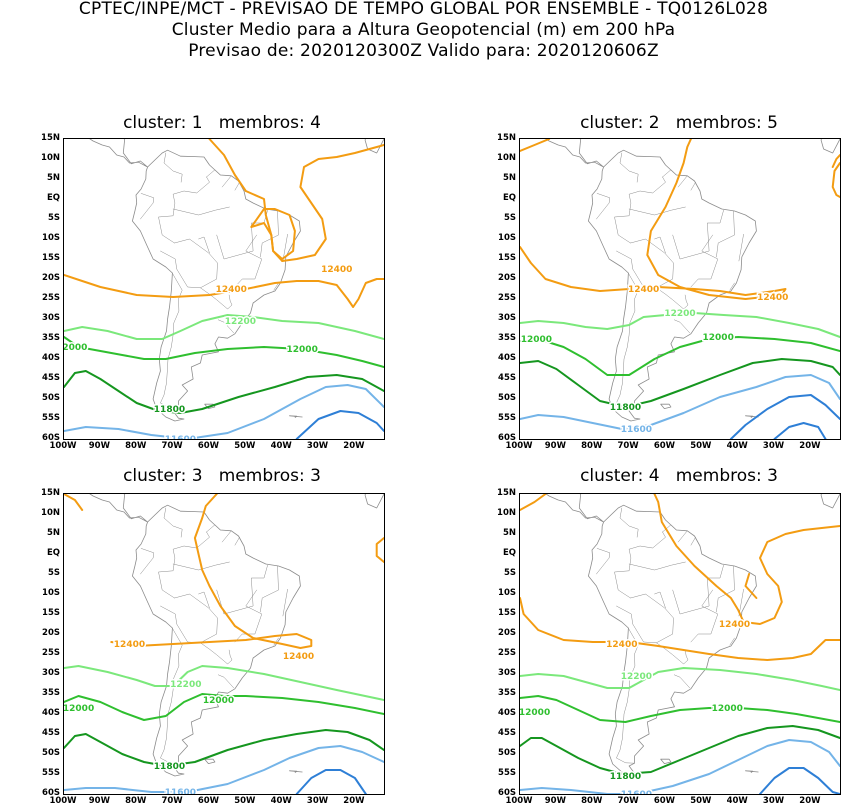 Image resolution: width=847 pixels, height=806 pixels. I want to click on lon-tick-label: 60W, so click(664, 801).